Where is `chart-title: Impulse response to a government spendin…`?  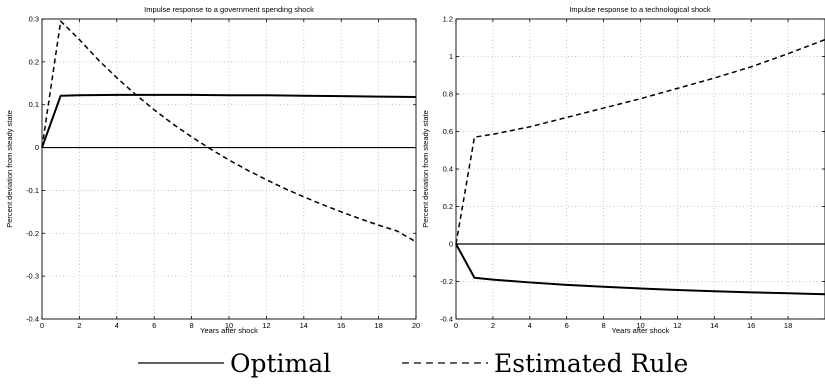
chart-title: Impulse response to a government spendin… is located at coordinates (229, 9).